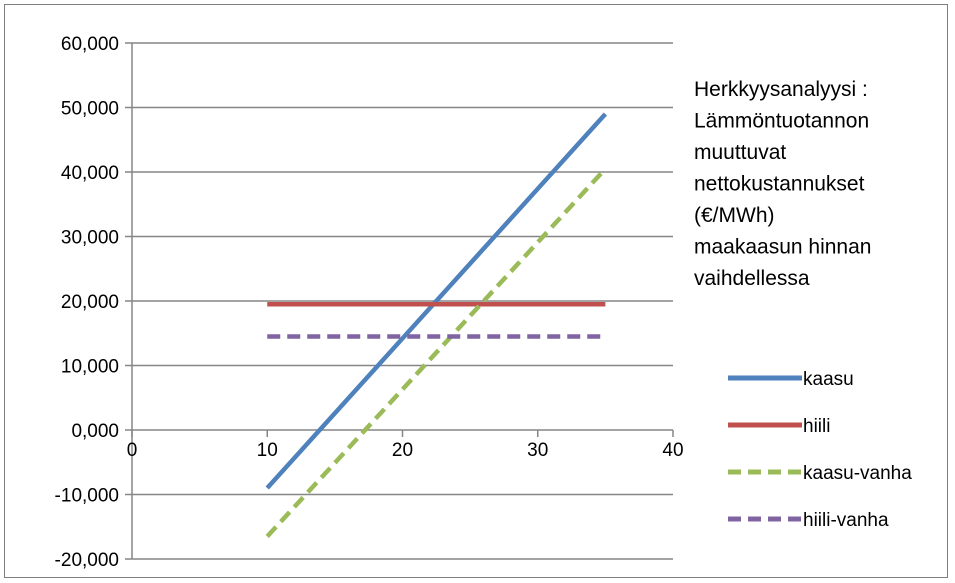 The image size is (955, 583). I want to click on chart-title-line: (€/MWh), so click(734, 215).